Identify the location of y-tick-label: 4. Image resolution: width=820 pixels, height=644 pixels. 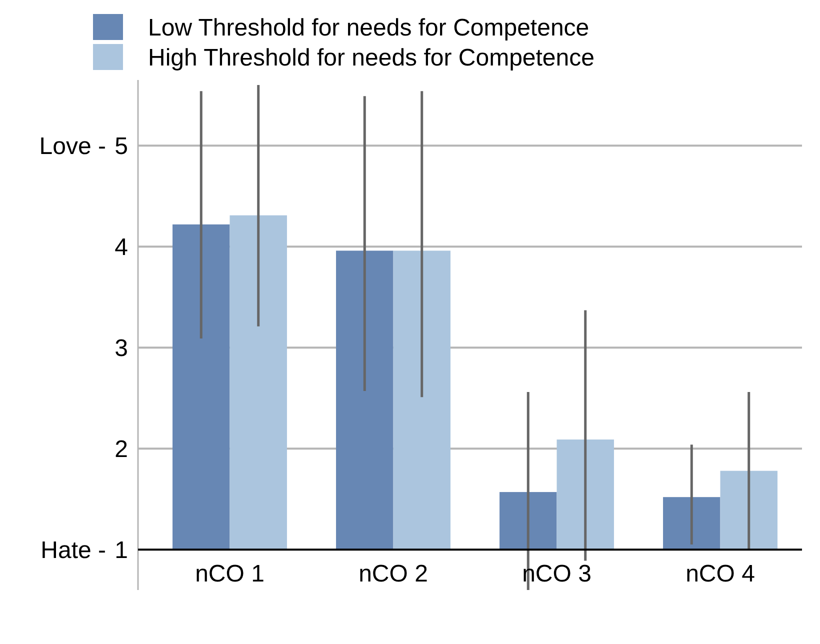
(121, 248).